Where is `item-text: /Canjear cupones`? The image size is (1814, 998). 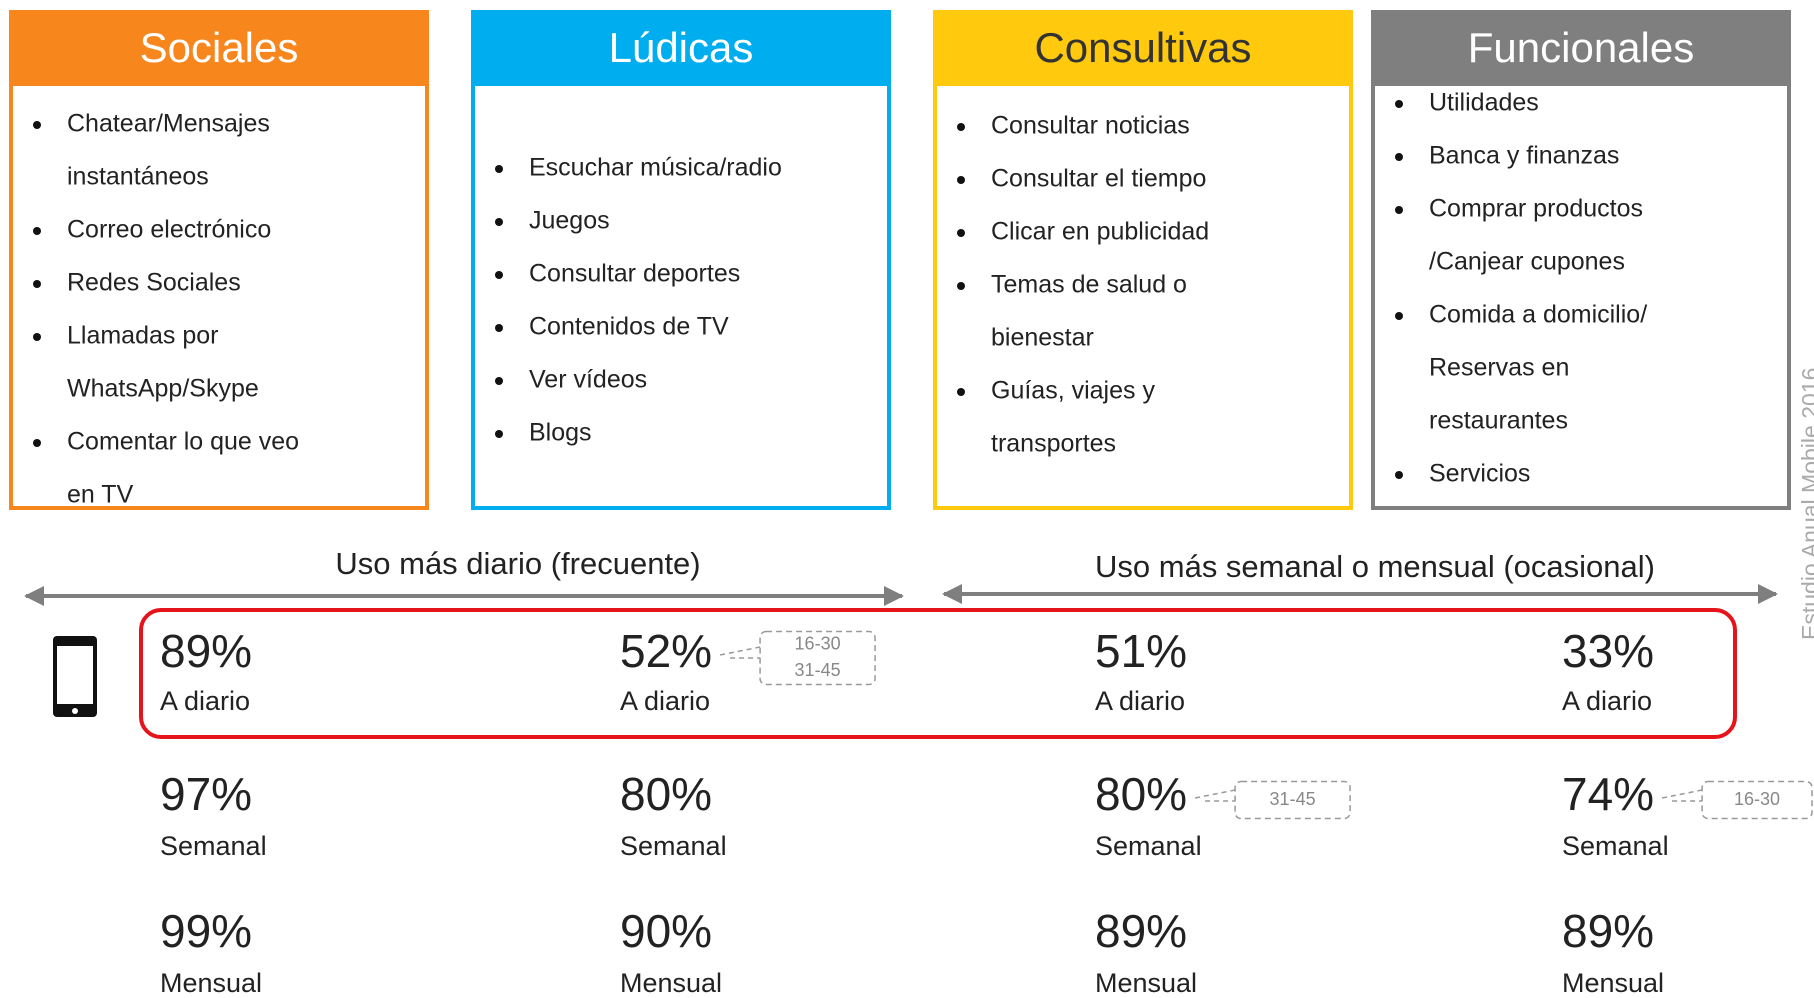 item-text: /Canjear cupones is located at coordinates (1527, 262).